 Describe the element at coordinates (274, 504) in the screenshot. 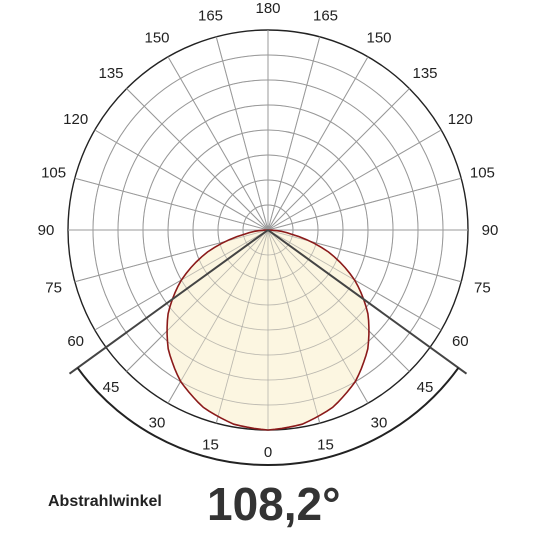

I see `beam-angle-value: 108,2°` at that location.